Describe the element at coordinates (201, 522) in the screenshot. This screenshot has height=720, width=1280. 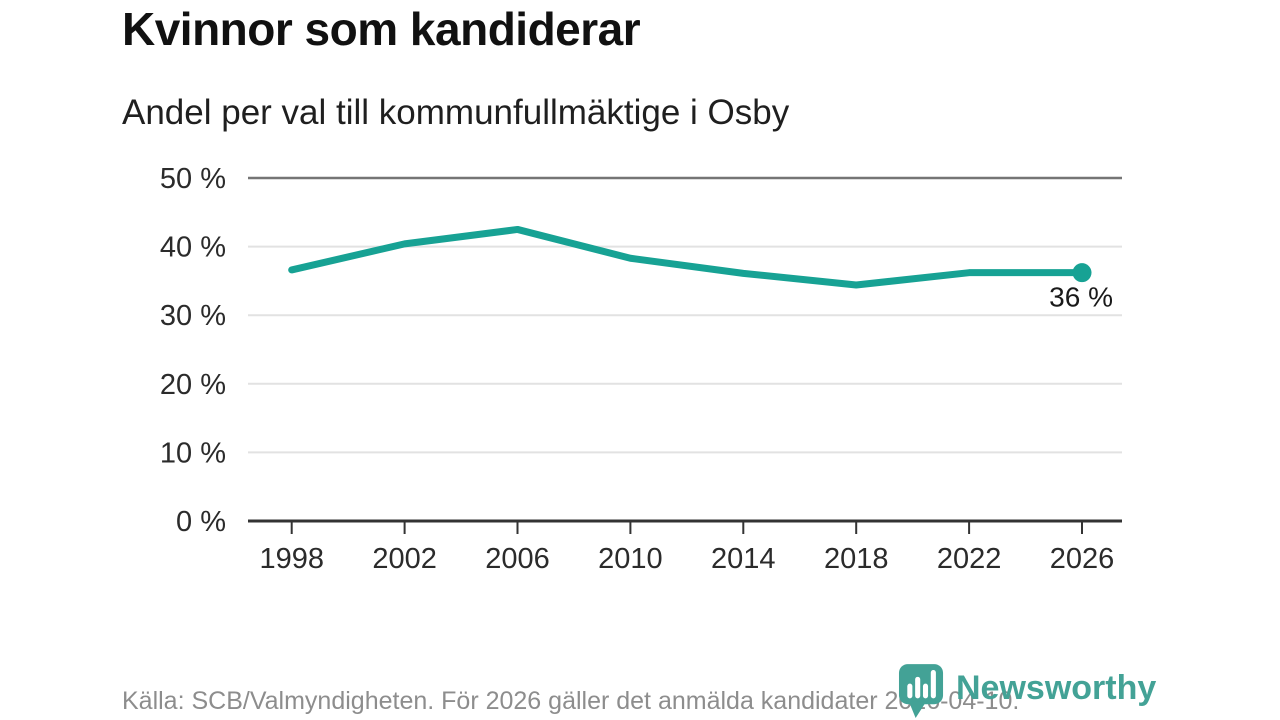
I see `y-axis-label: 0 %` at that location.